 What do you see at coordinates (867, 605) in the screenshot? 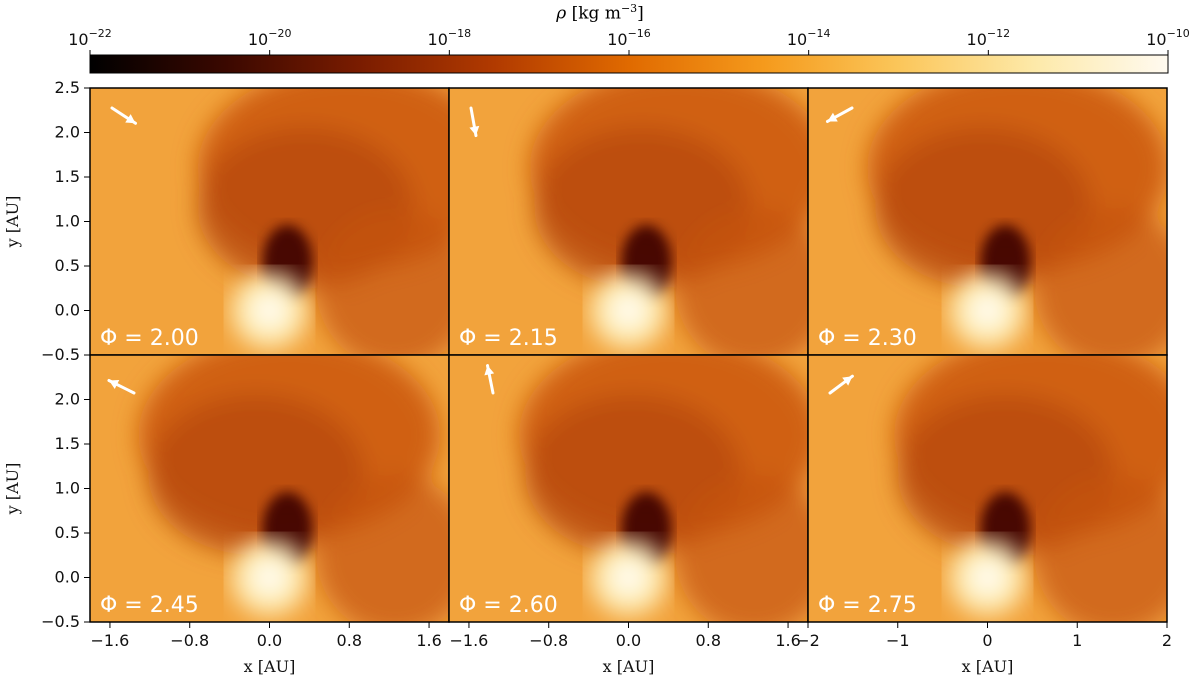
I see `phase-label: Φ = 2.75` at bounding box center [867, 605].